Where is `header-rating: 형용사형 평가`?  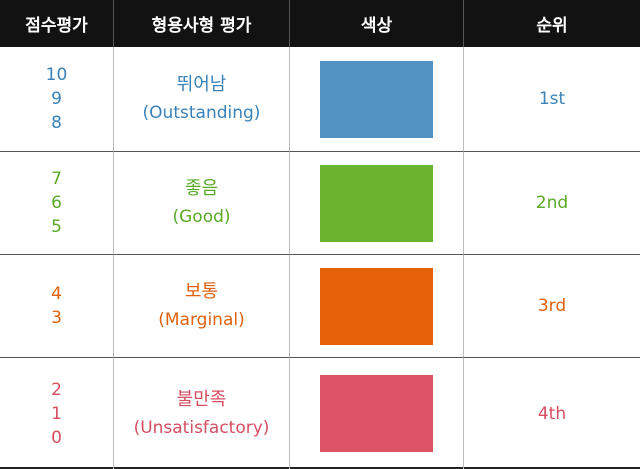
header-rating: 형용사형 평가 is located at coordinates (201, 23).